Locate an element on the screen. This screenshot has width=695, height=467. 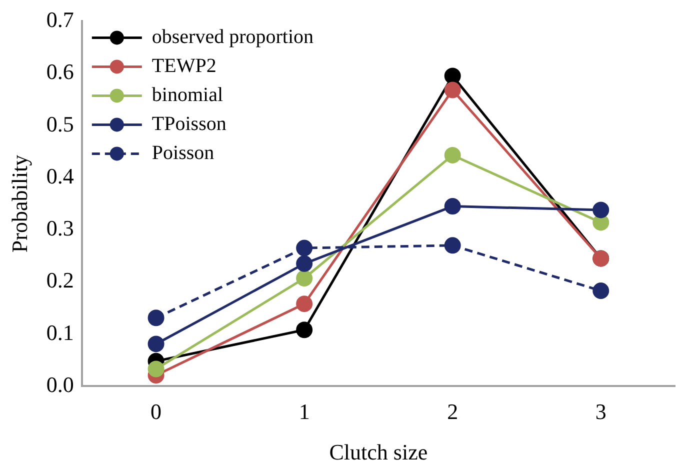
y-tick-label: 0.4 is located at coordinates (60, 175).